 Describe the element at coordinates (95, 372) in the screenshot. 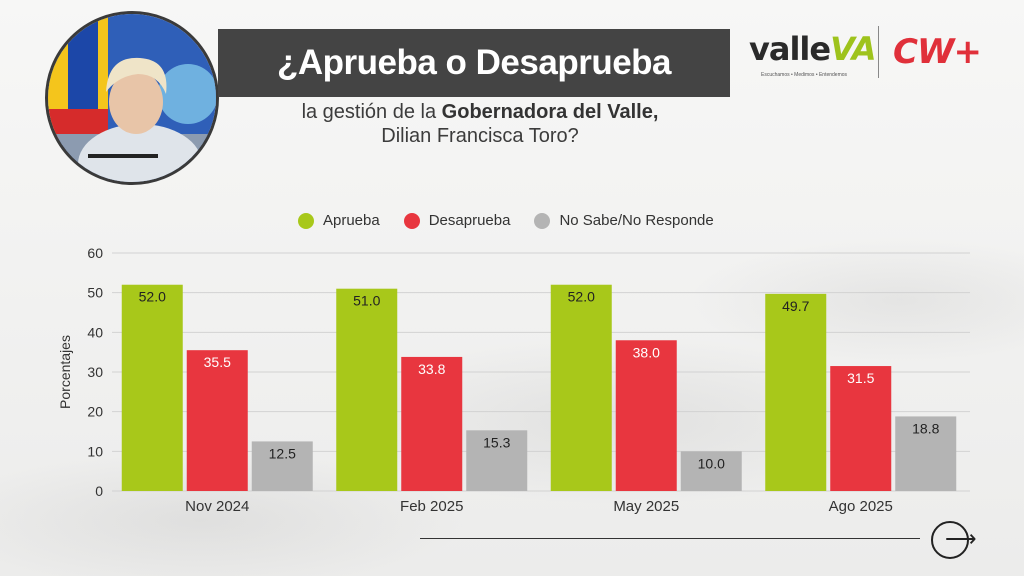

I see `y-tick-label: 30` at that location.